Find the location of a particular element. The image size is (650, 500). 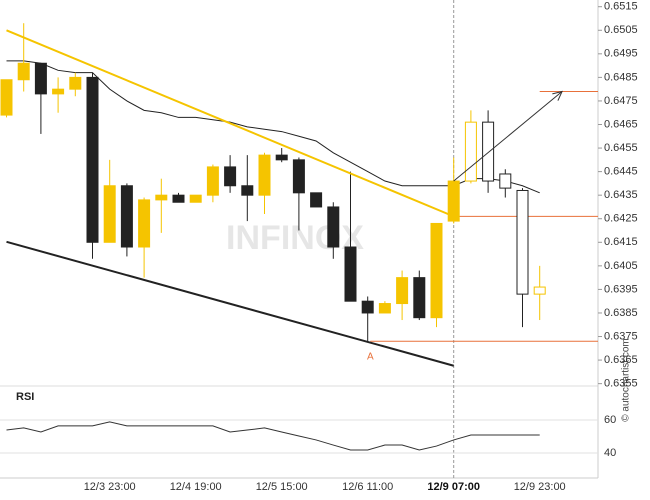

y-tick-label: 0.6425 is located at coordinates (621, 219).